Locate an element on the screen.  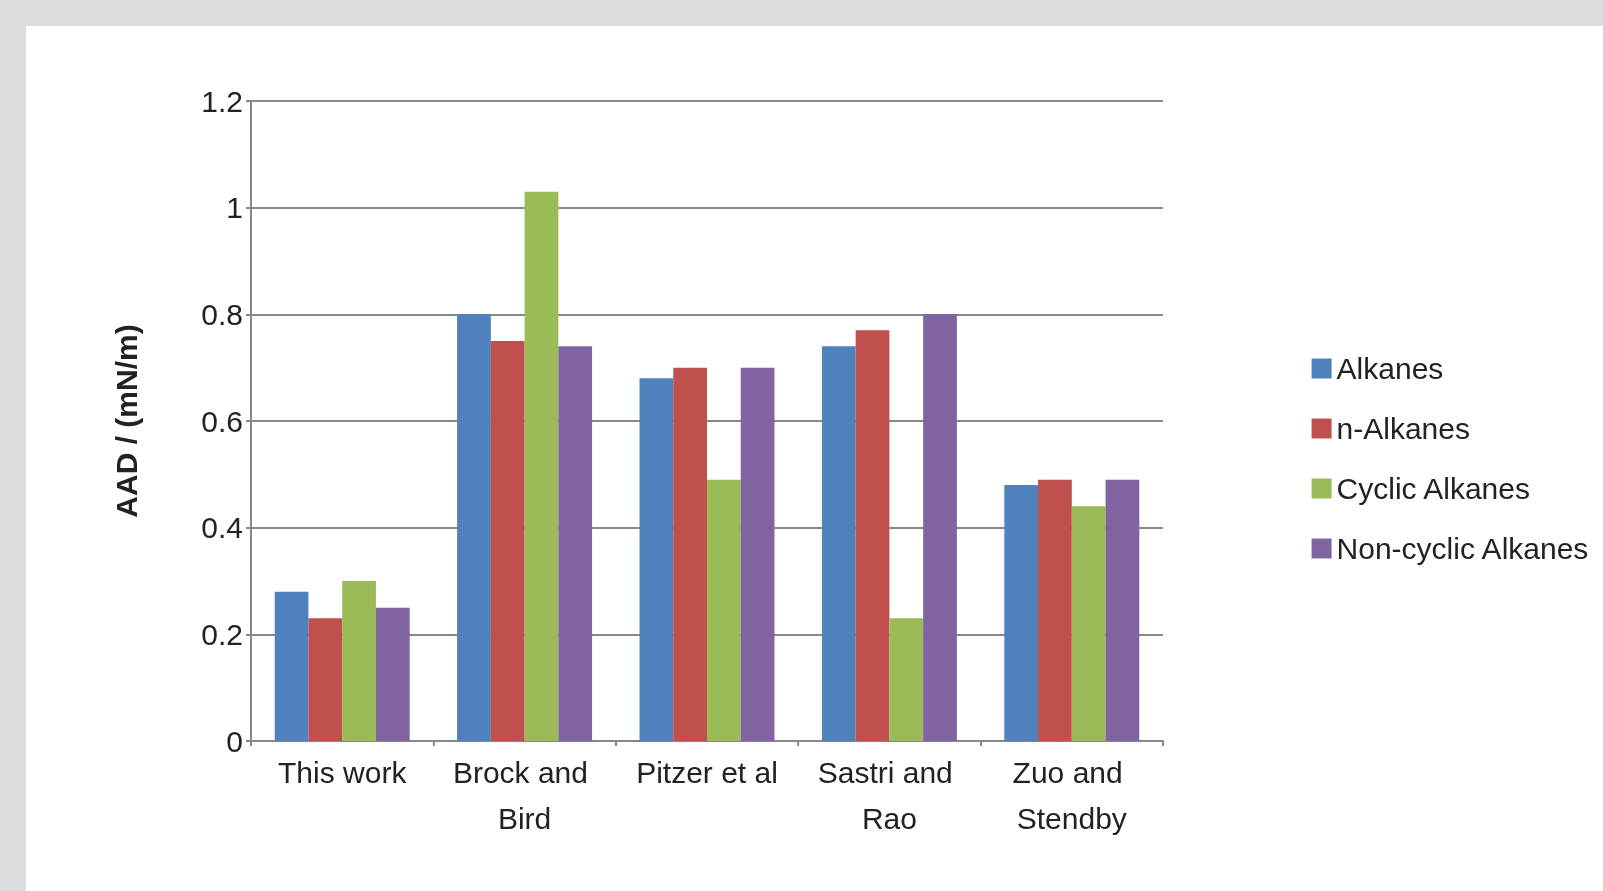
y-tick-label: 0.2 is located at coordinates (222, 634).